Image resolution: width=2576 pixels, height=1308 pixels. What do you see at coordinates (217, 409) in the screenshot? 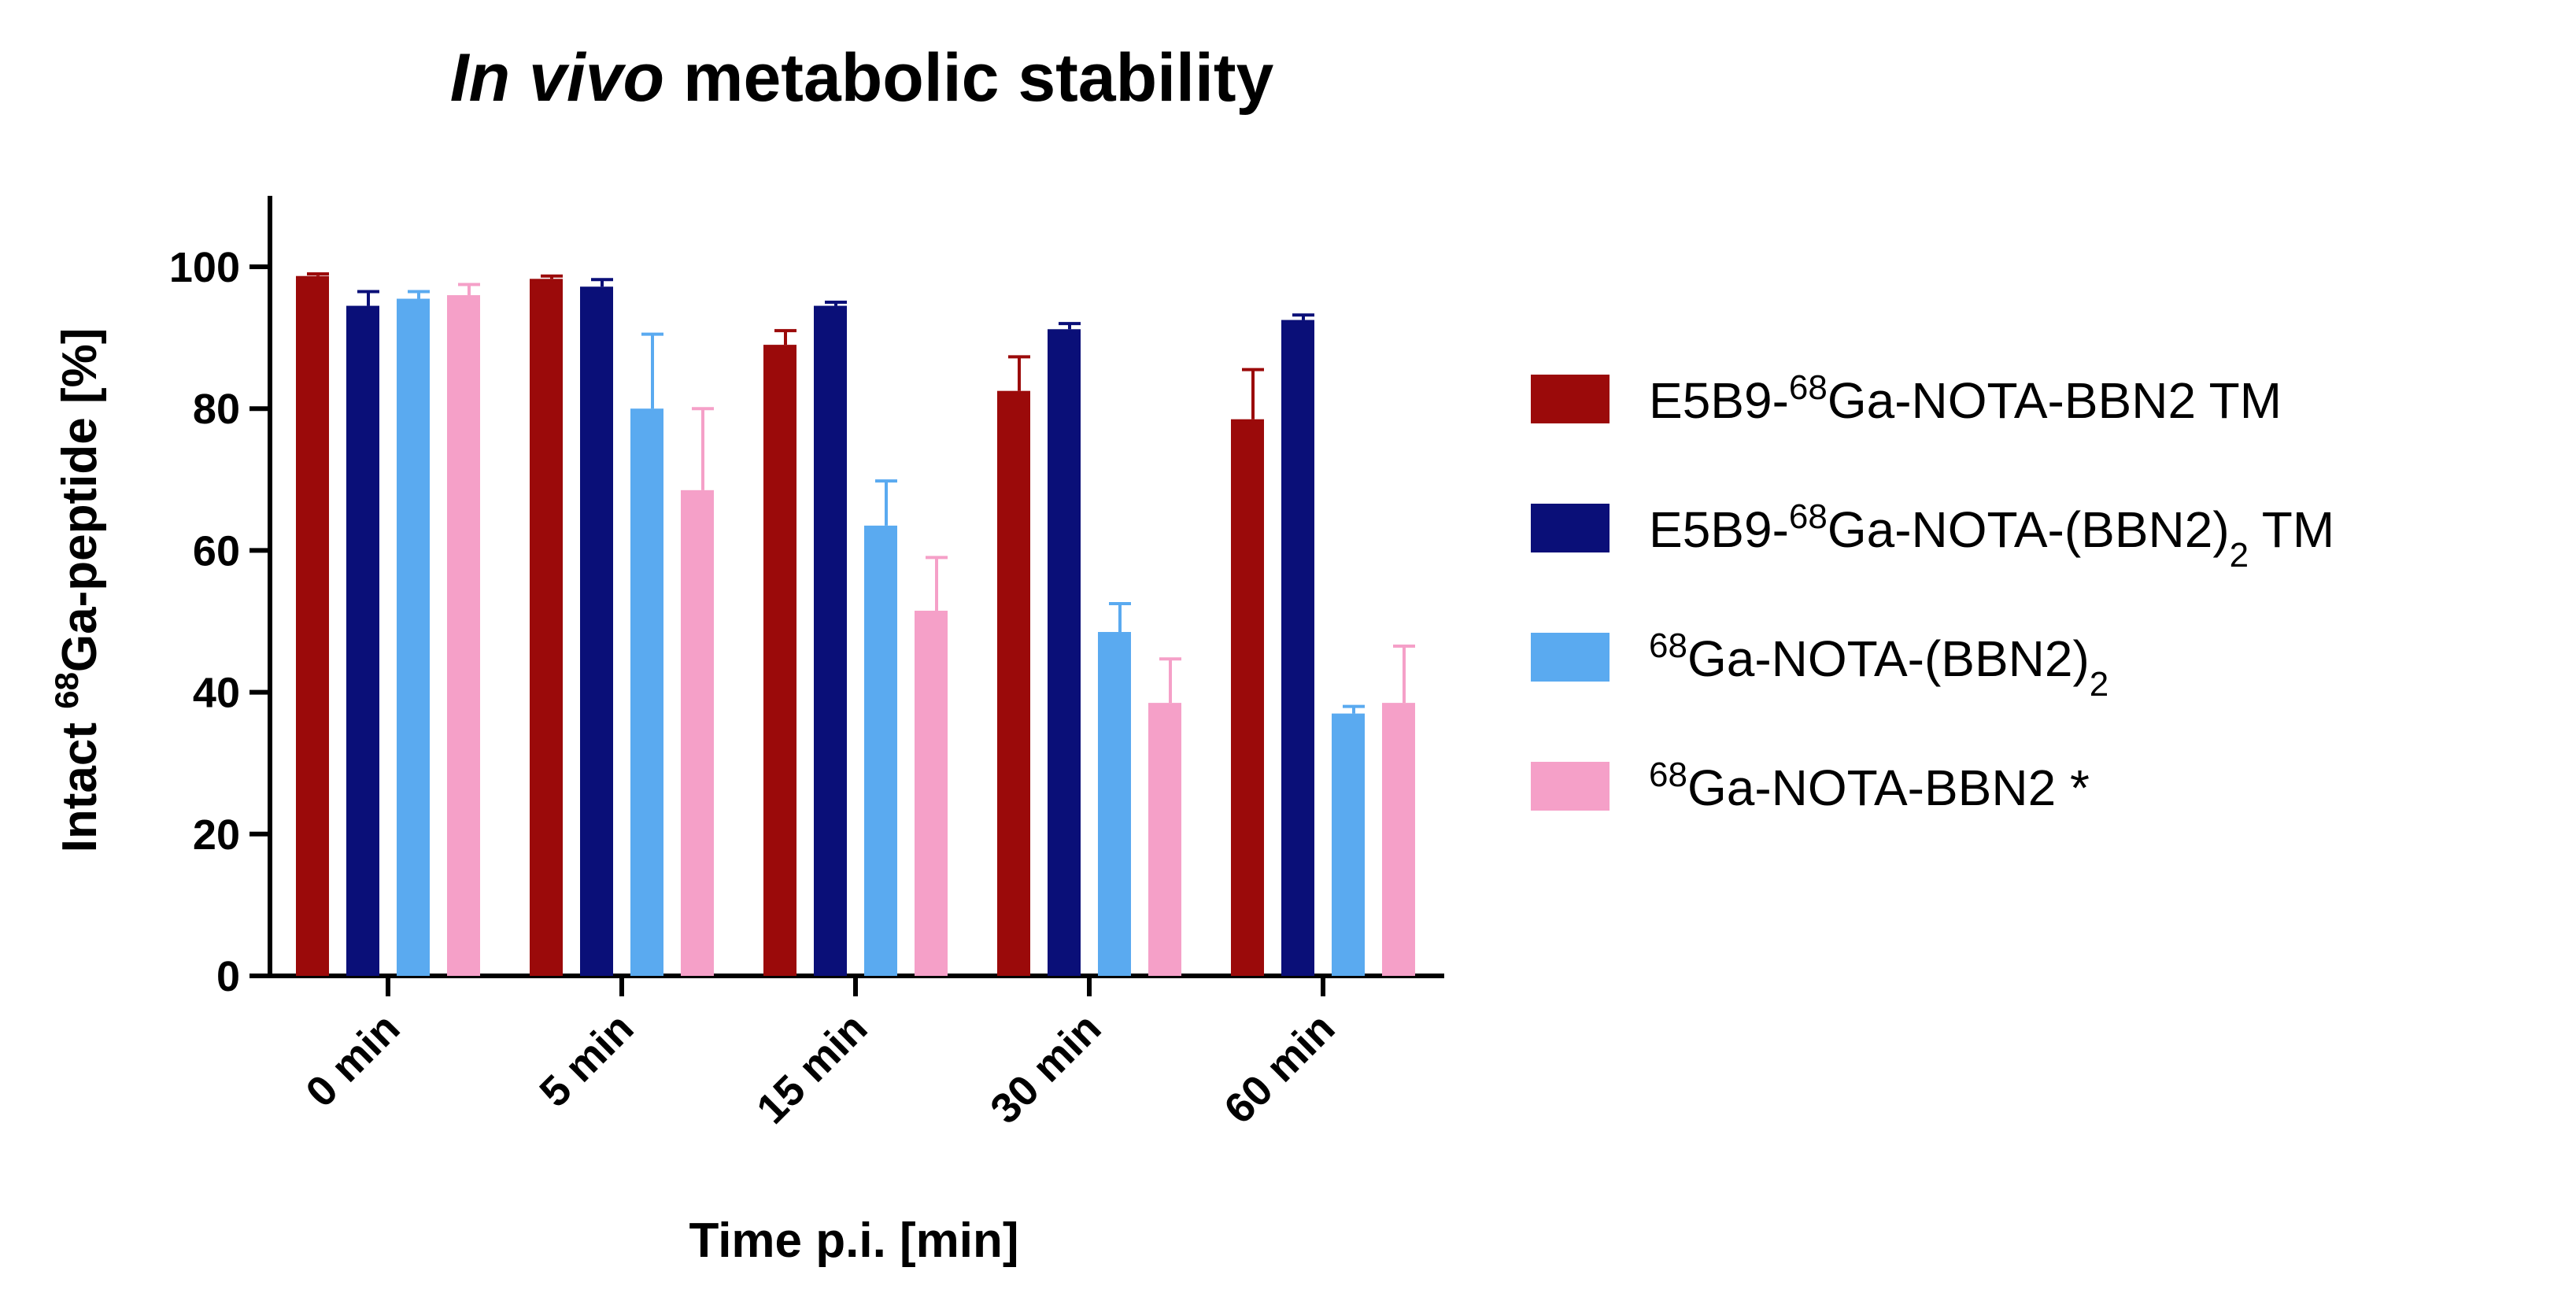
I see `y-tick-label: 80` at bounding box center [217, 409].